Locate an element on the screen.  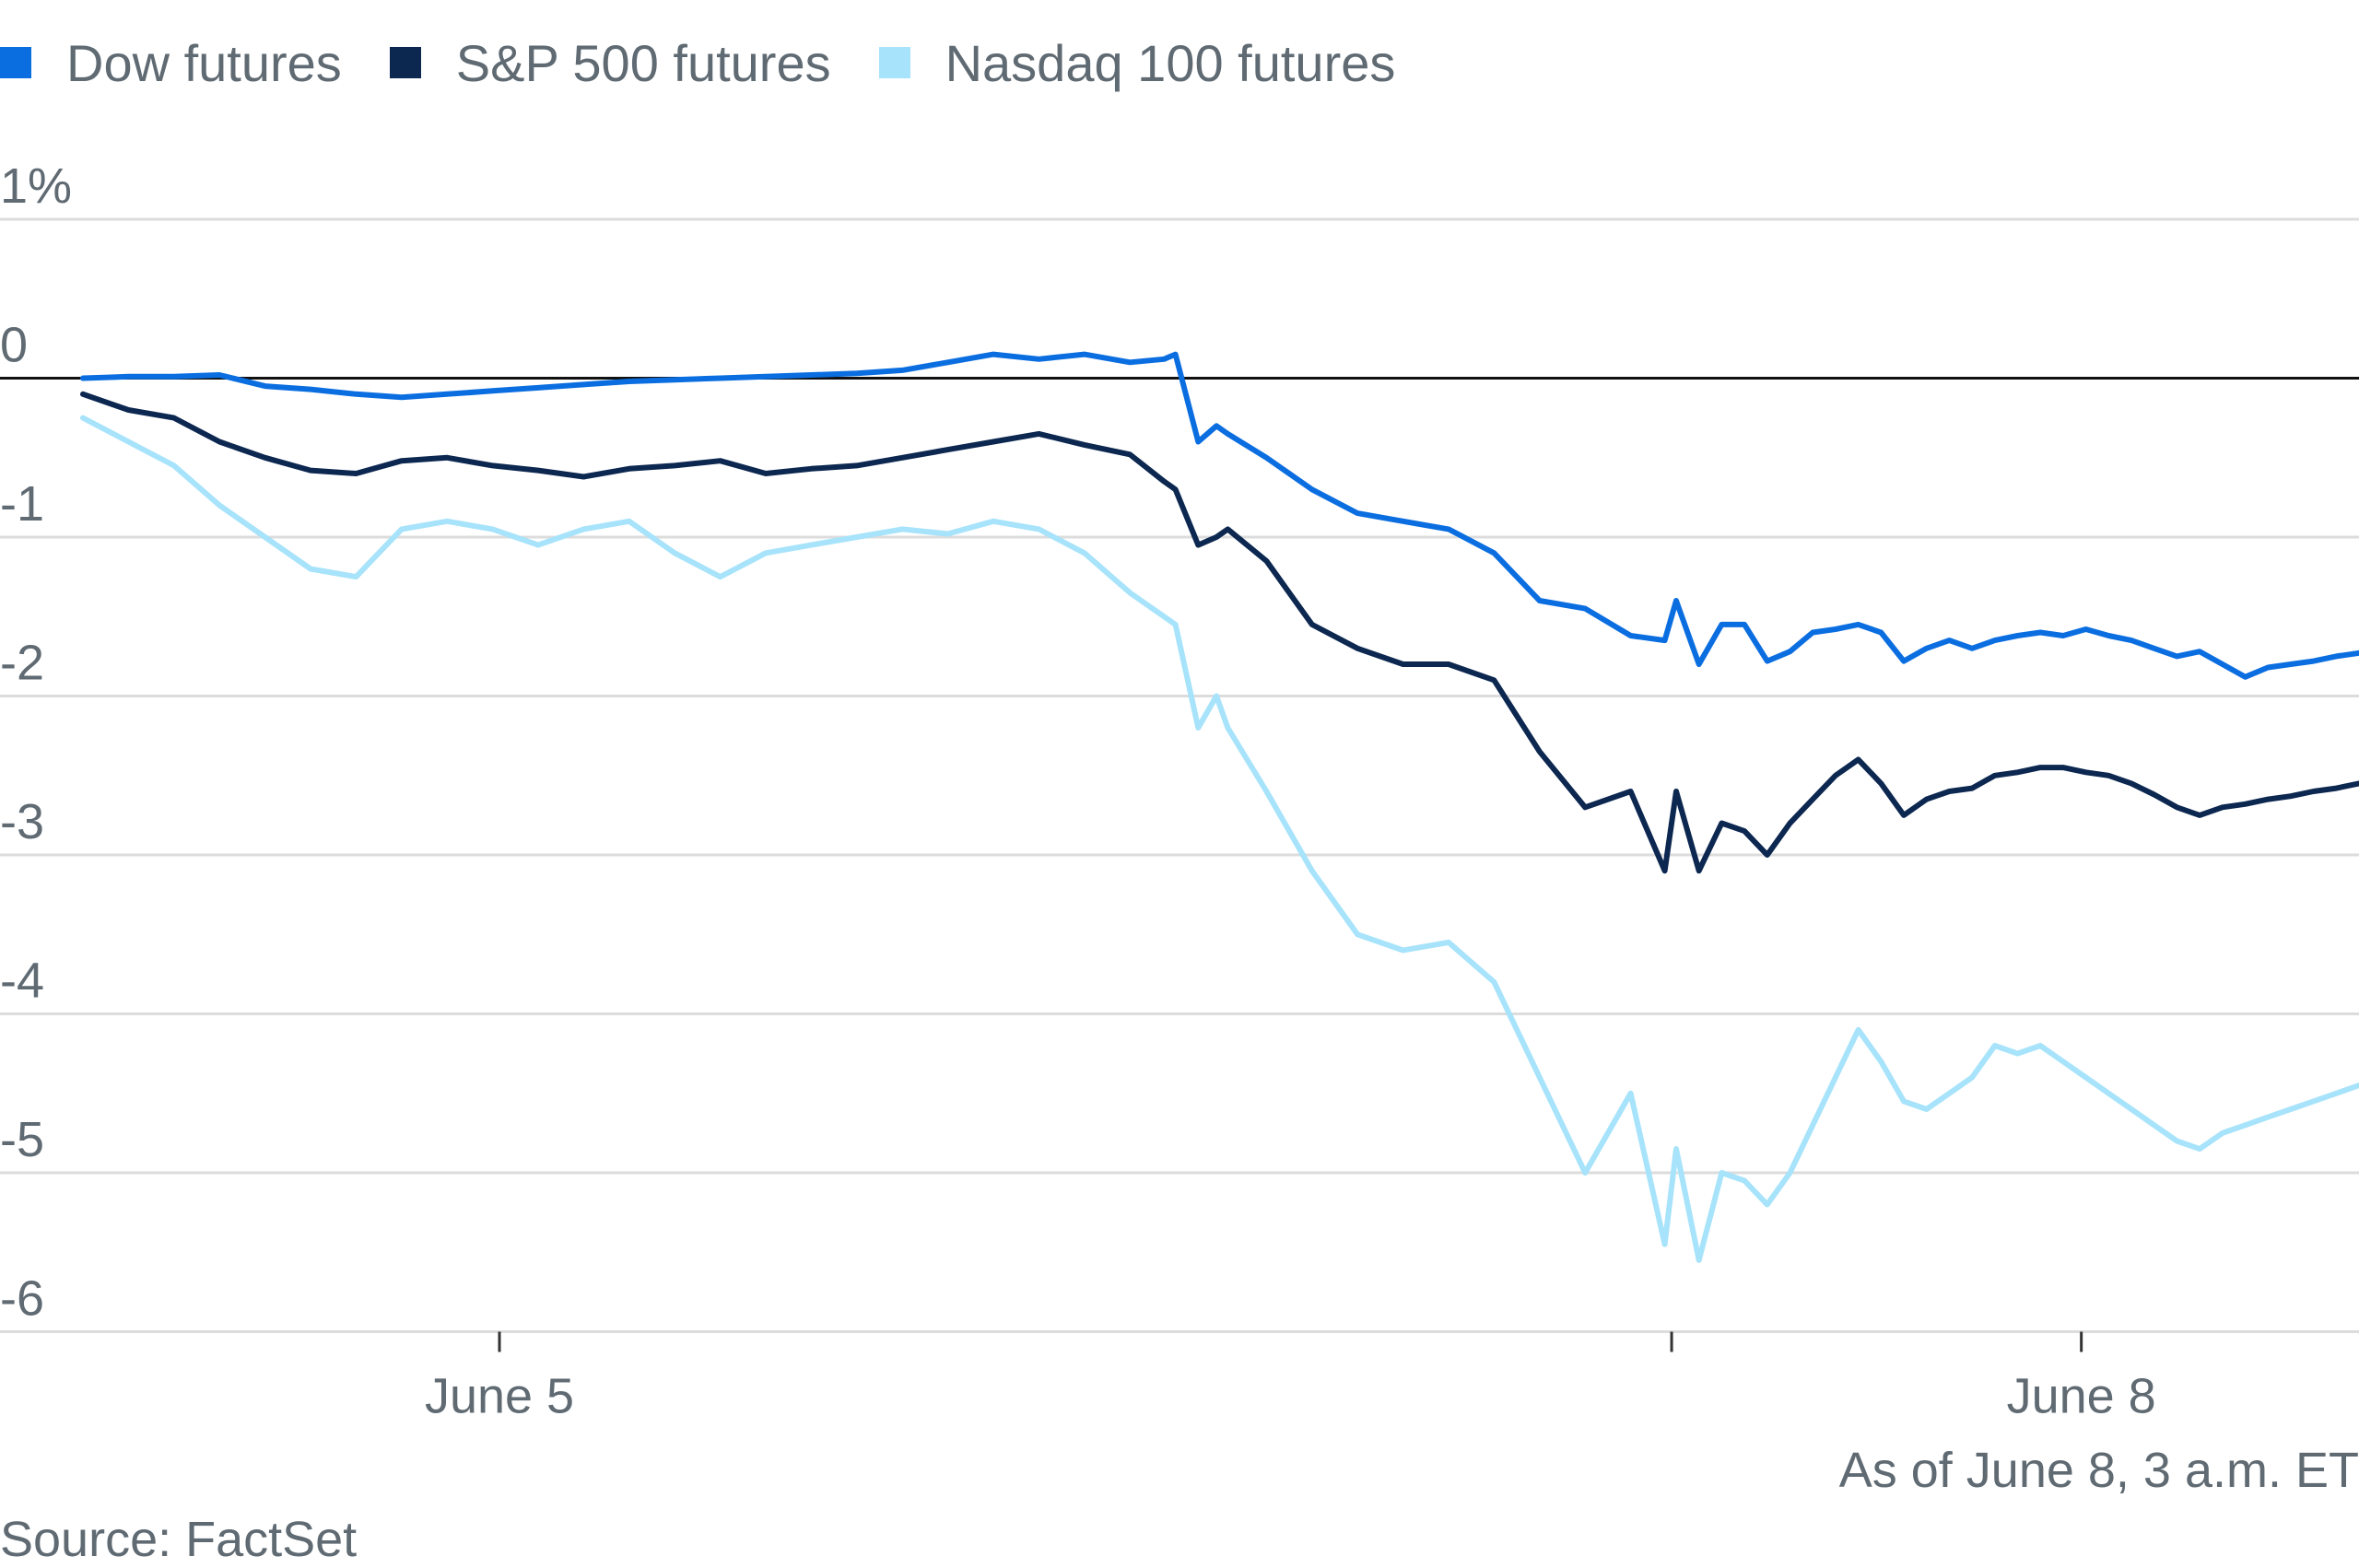
legend-item-nasdaq: Nasdaq 100 futures is located at coordinates (1137, 63).